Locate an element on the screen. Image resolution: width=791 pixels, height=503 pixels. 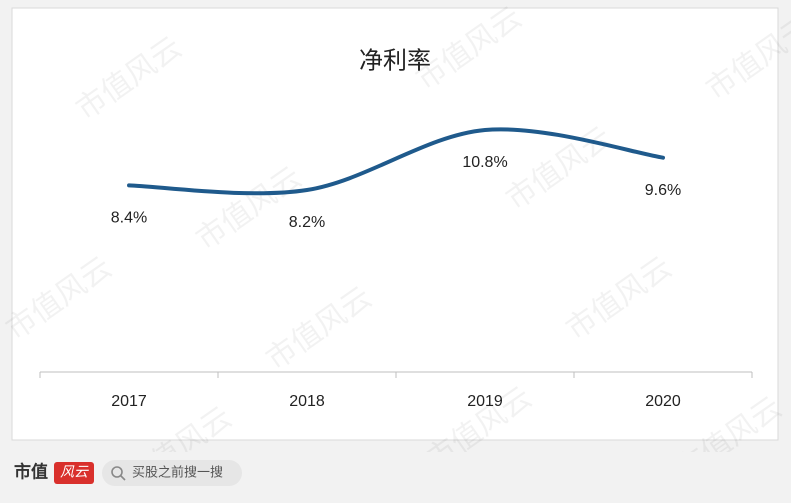
search-icon is located at coordinates (117, 472).